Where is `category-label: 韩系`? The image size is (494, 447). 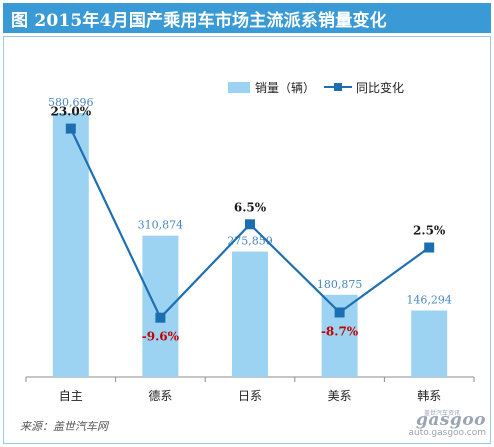
category-label: 韩系 is located at coordinates (429, 395).